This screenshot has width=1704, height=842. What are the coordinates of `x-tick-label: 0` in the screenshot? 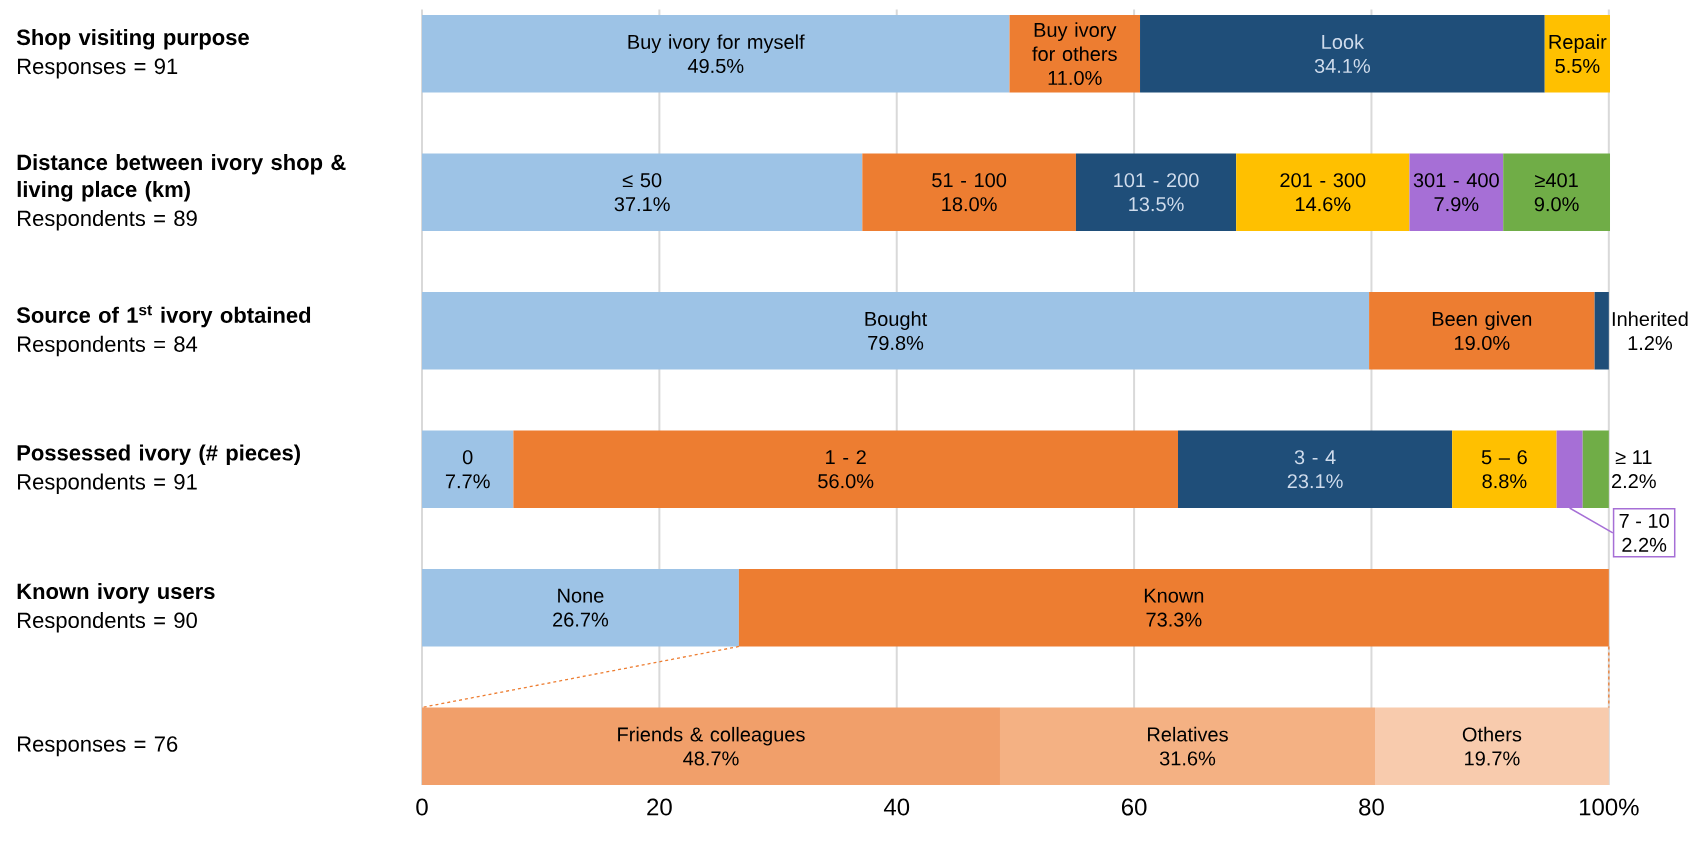 It's located at (422, 807).